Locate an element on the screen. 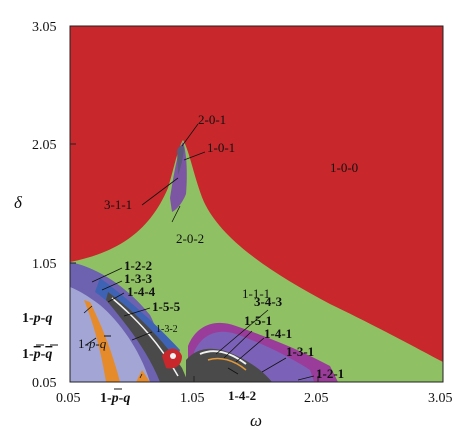  x-axis-label: ω is located at coordinates (256, 420).